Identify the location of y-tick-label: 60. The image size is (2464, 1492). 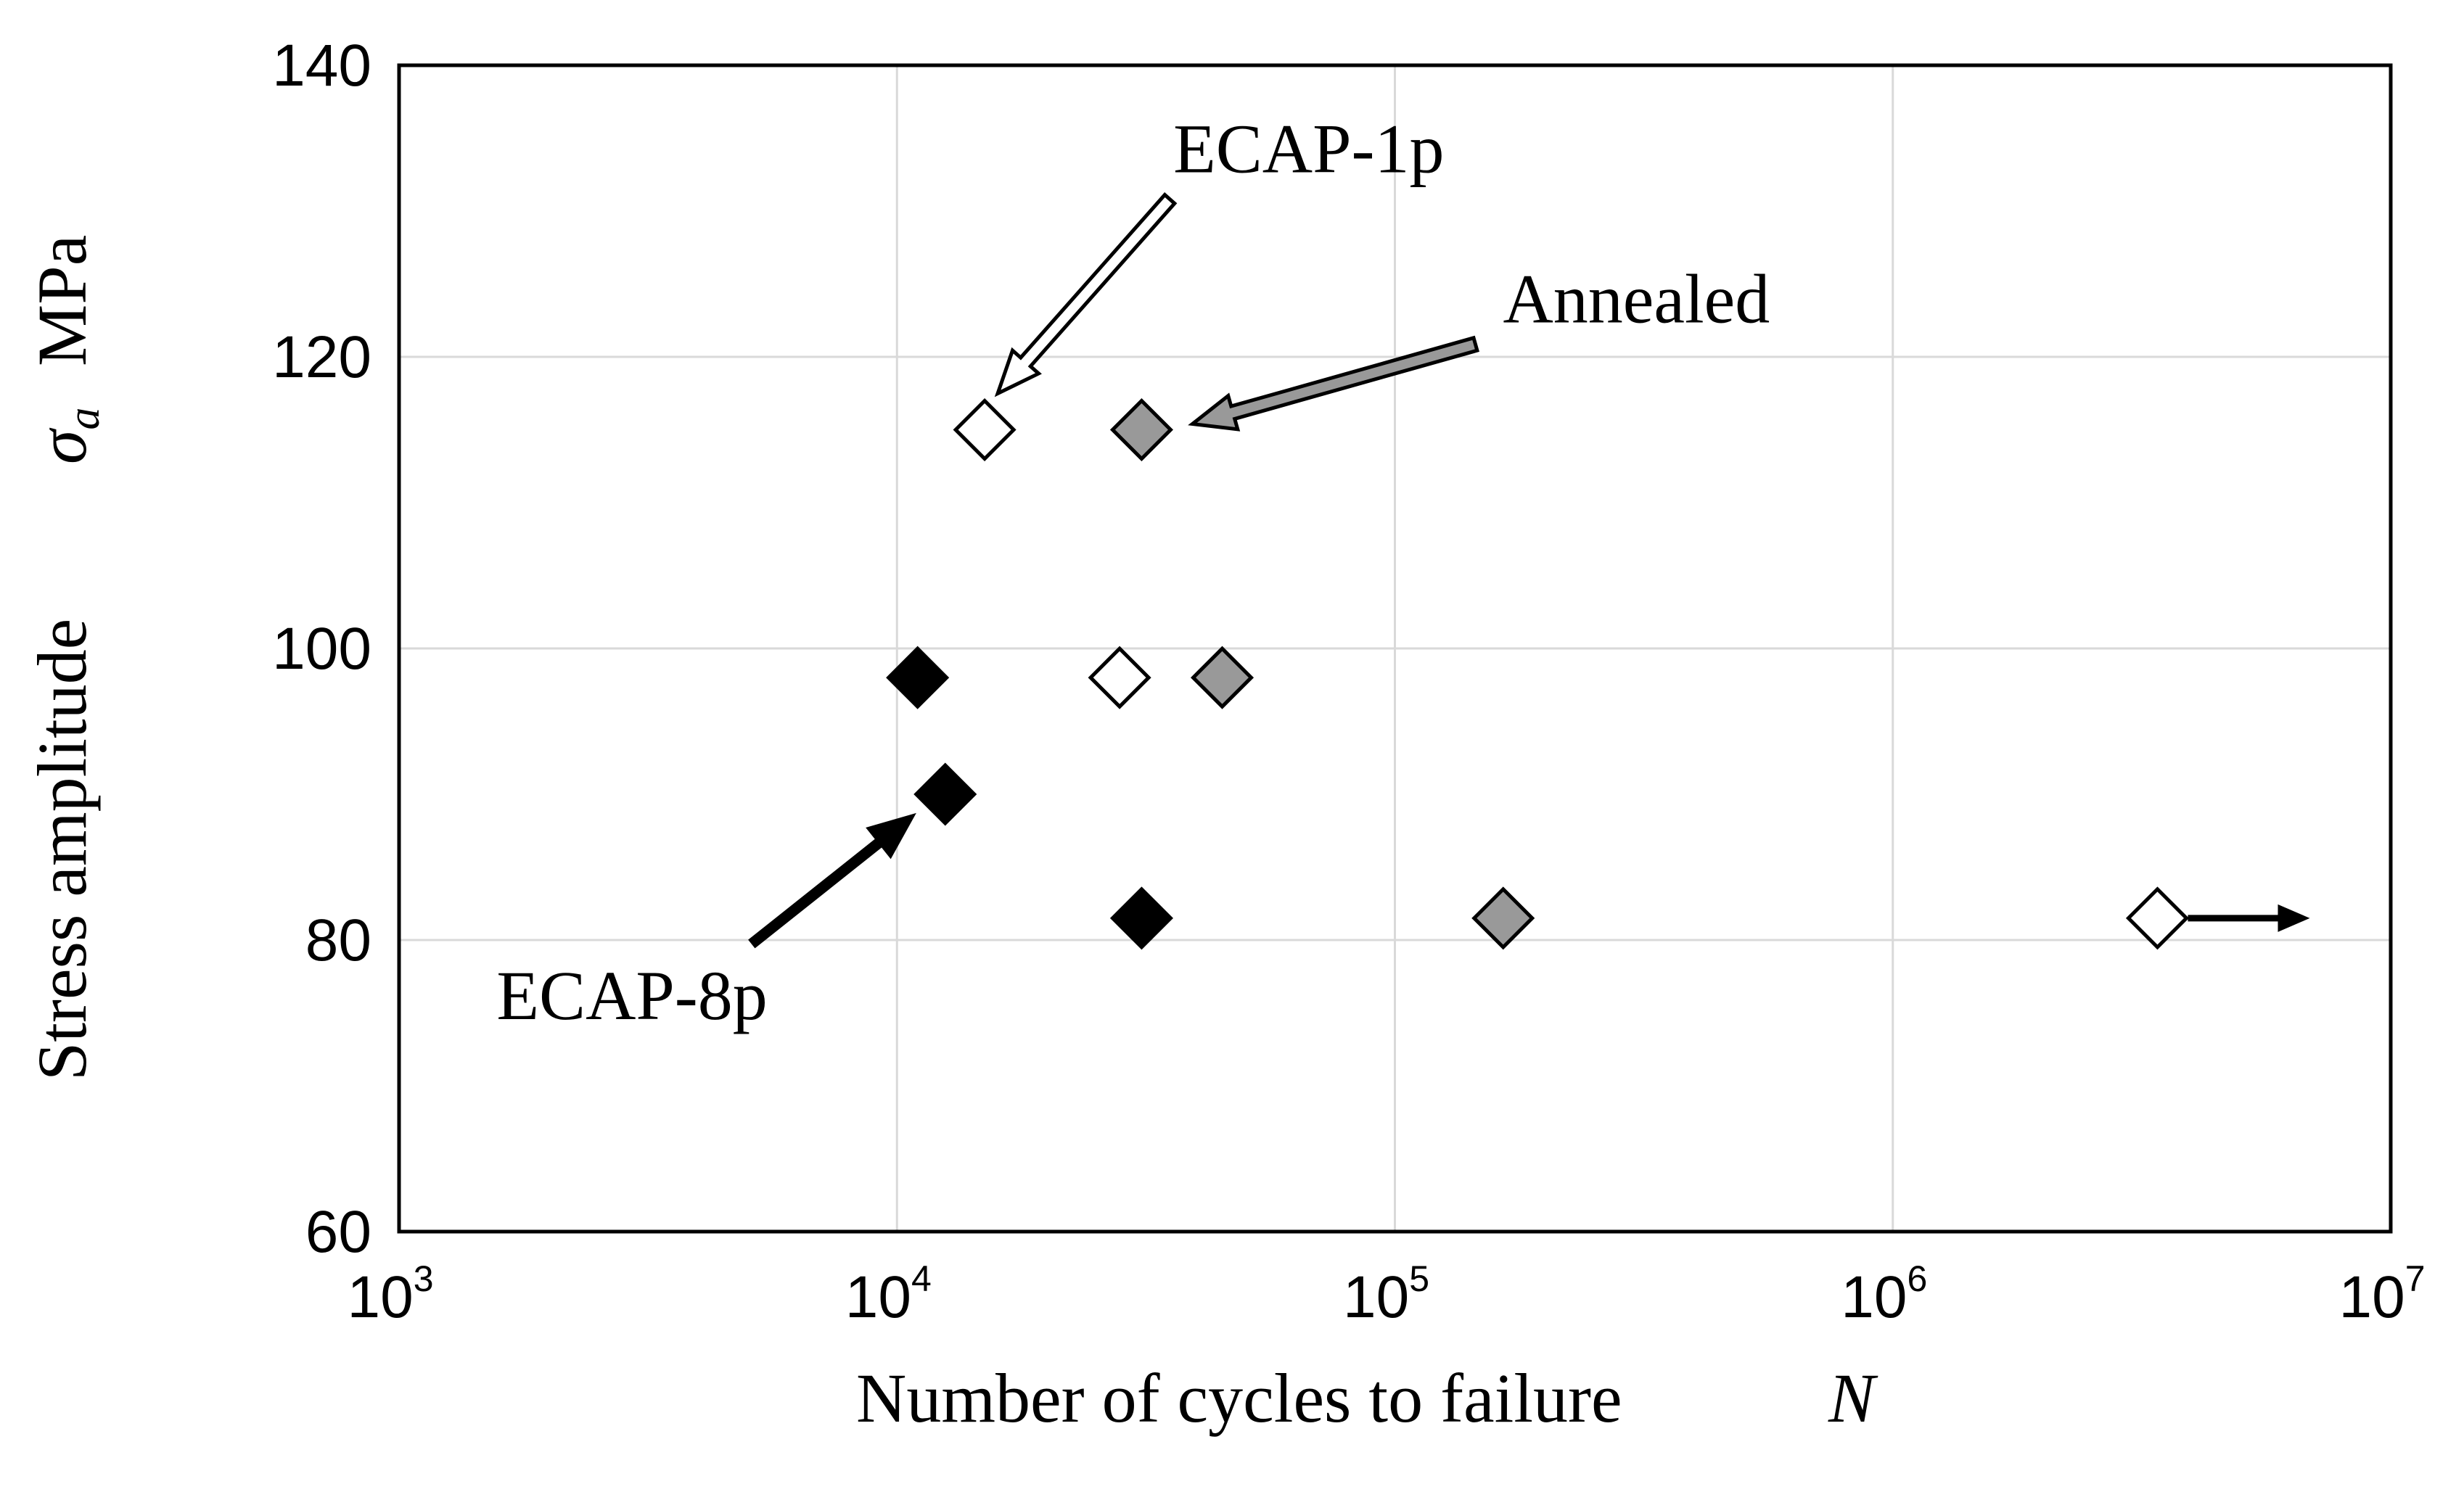
(338, 1232).